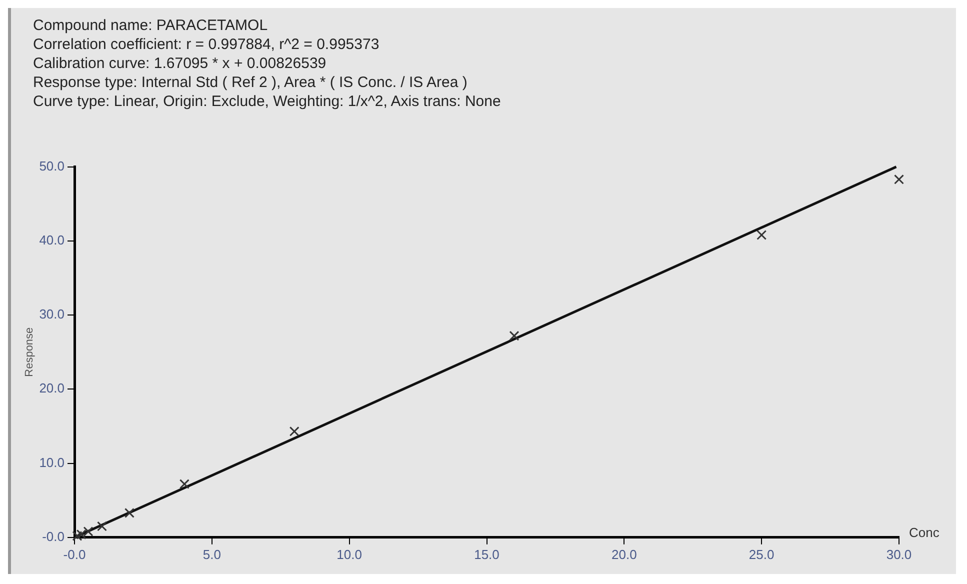 Image resolution: width=967 pixels, height=584 pixels. What do you see at coordinates (180, 63) in the screenshot?
I see `text: Calibration curve: 1.67095 * x + 0.00826539` at bounding box center [180, 63].